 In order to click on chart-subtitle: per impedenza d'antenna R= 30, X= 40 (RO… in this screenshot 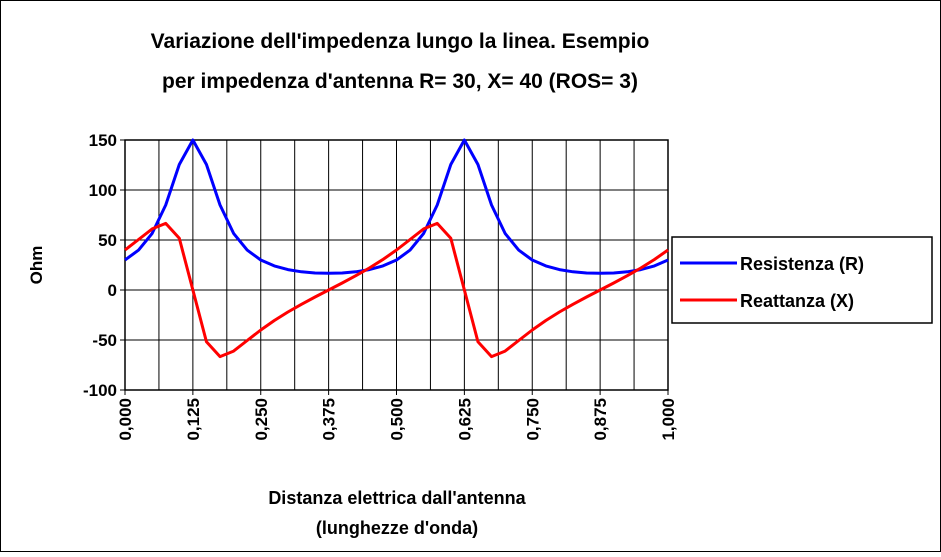, I will do `click(400, 81)`.